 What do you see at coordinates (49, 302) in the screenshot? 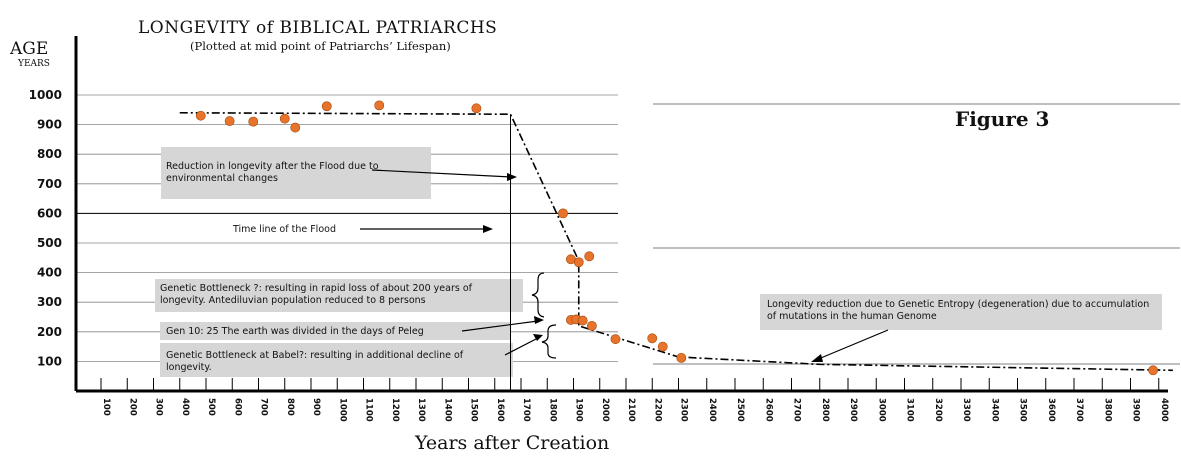
I see `y-tick-label: 300` at bounding box center [49, 302].